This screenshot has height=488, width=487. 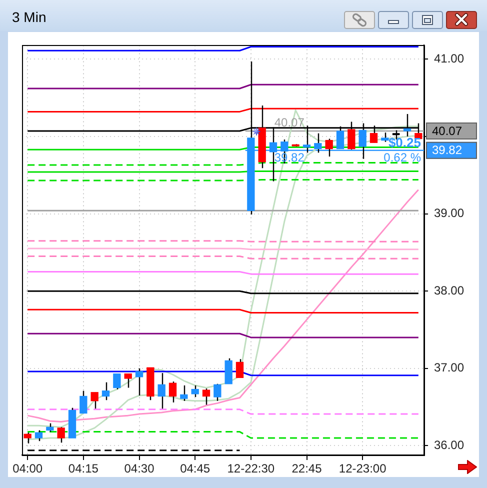 What do you see at coordinates (83, 469) in the screenshot?
I see `x-tick-label: 04:15` at bounding box center [83, 469].